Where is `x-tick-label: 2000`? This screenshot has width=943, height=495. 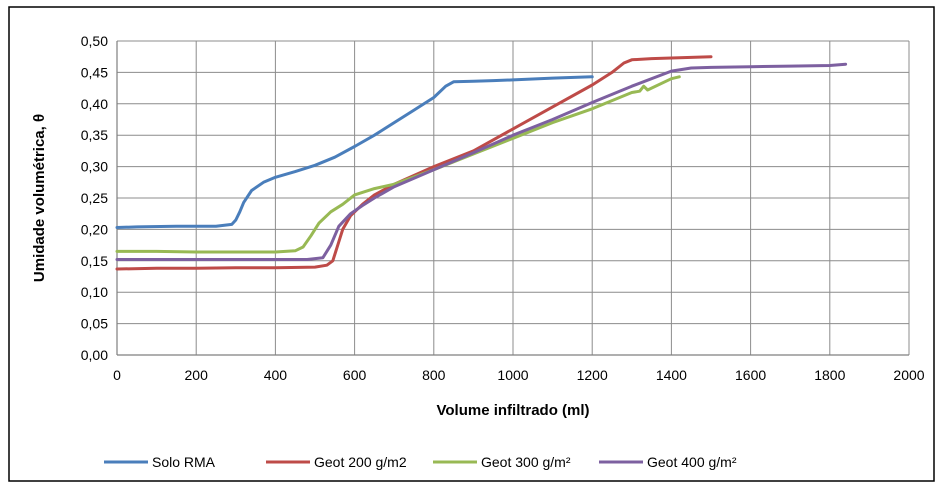
x-tick-label: 2000 is located at coordinates (908, 375).